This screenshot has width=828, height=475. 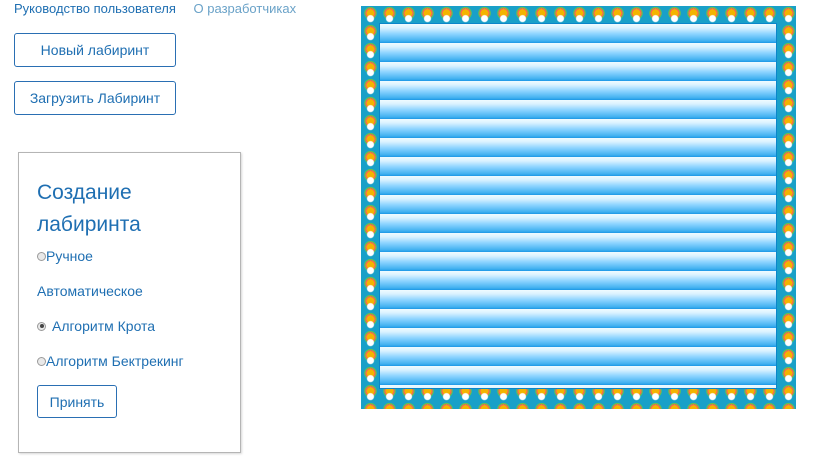 I want to click on about-developers-link: О разработчиках, so click(x=245, y=8).